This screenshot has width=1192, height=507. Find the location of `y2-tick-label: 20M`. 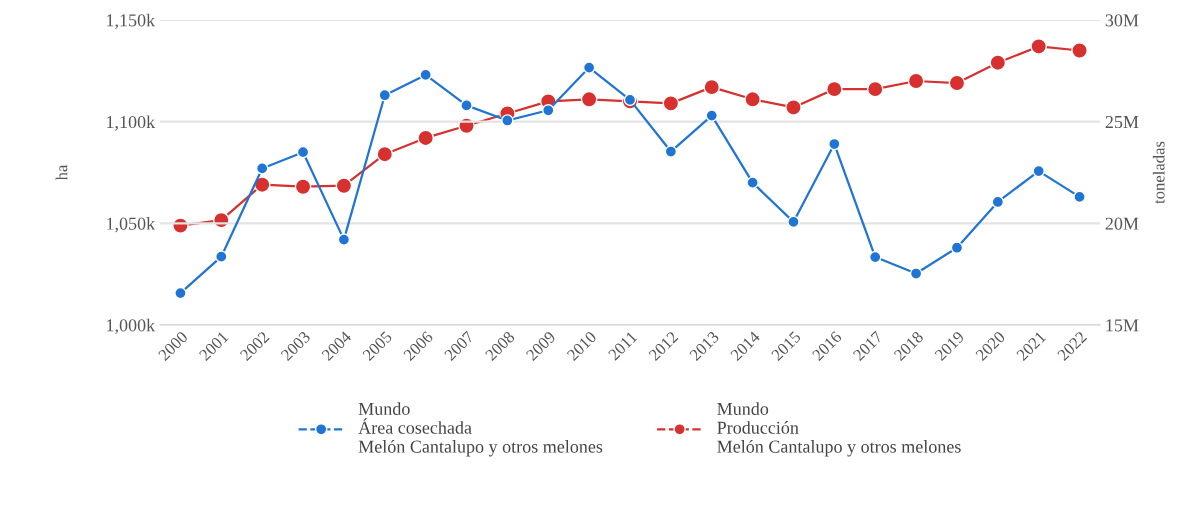

y2-tick-label: 20M is located at coordinates (1122, 223).